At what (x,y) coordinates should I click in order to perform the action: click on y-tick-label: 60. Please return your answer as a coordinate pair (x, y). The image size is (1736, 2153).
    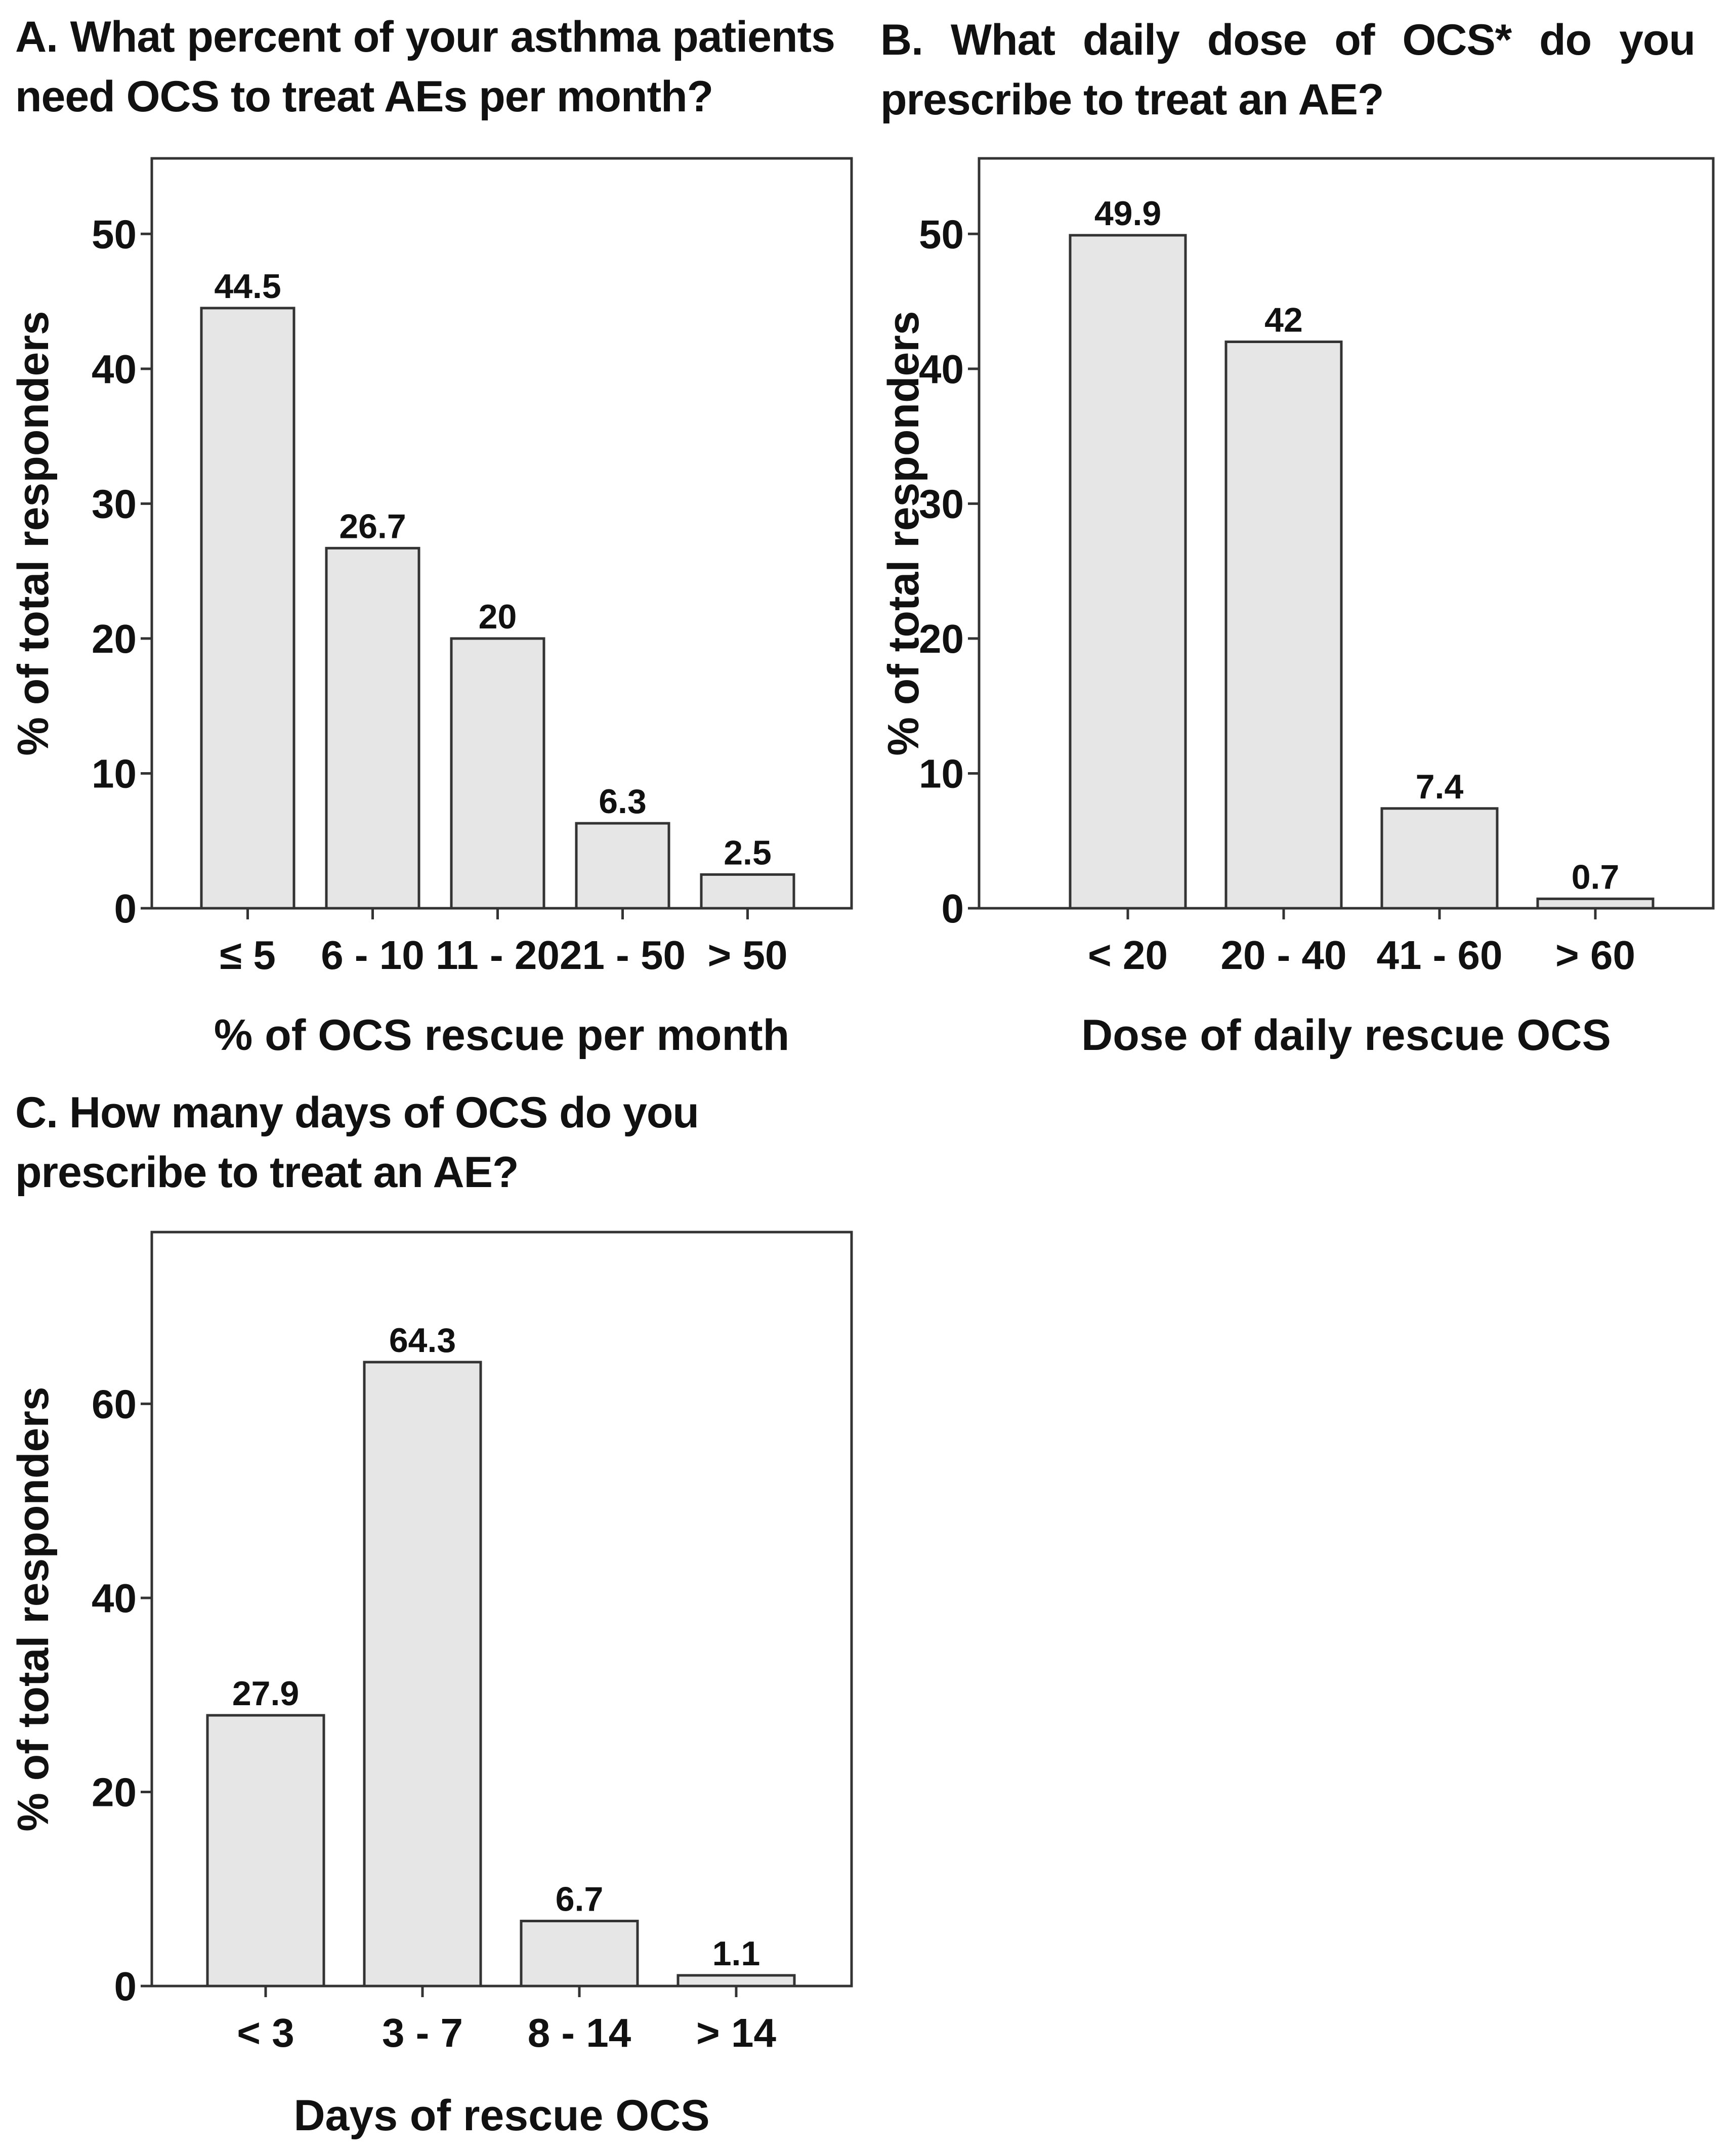
    Looking at the image, I should click on (114, 1403).